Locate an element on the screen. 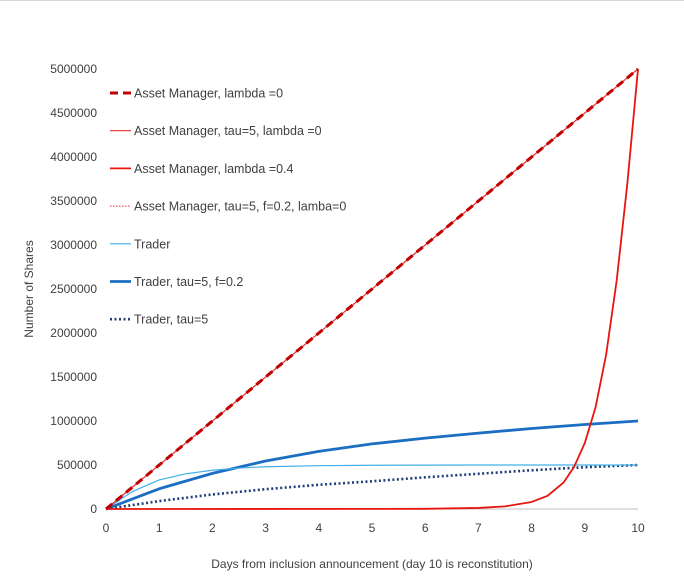 Image resolution: width=684 pixels, height=579 pixels. x-tick-label: 5 is located at coordinates (372, 528).